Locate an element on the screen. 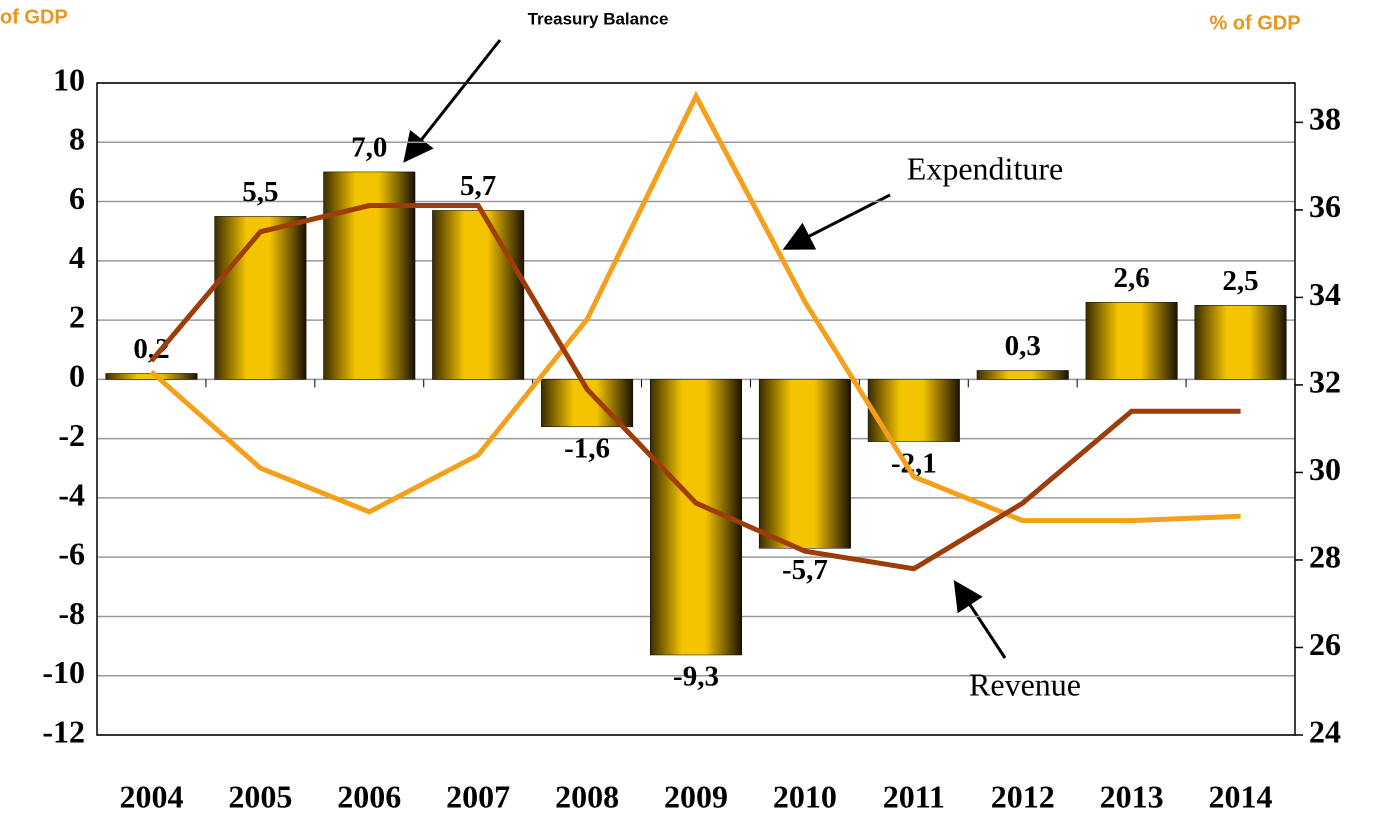 The image size is (1373, 817). data-label: 5,7 is located at coordinates (478, 186).